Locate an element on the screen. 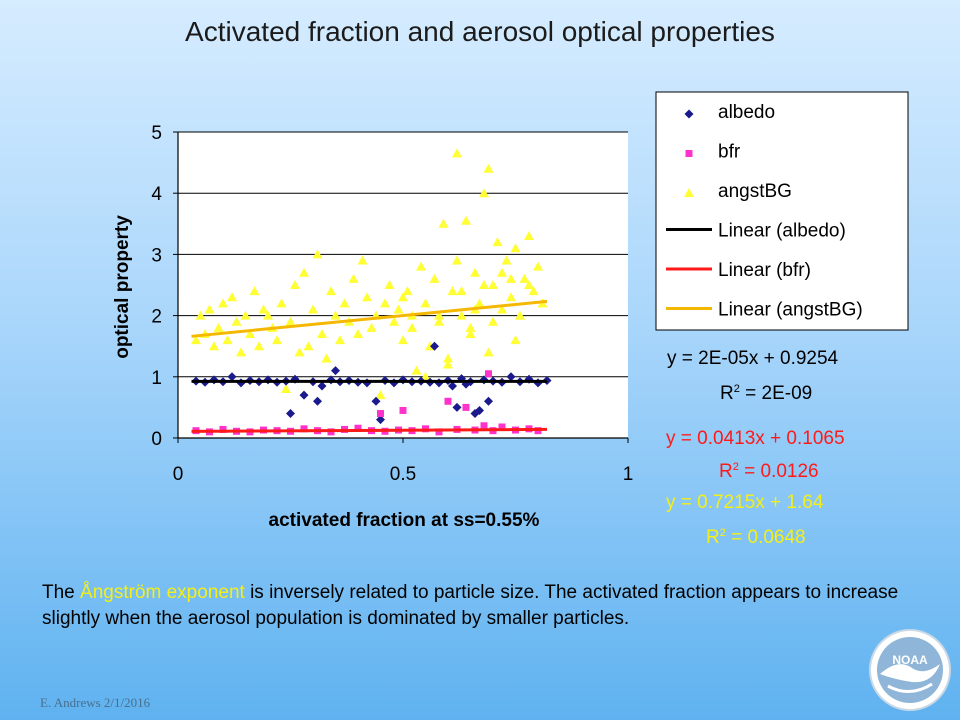 This screenshot has width=960, height=720. legend-swatch is located at coordinates (689, 192).